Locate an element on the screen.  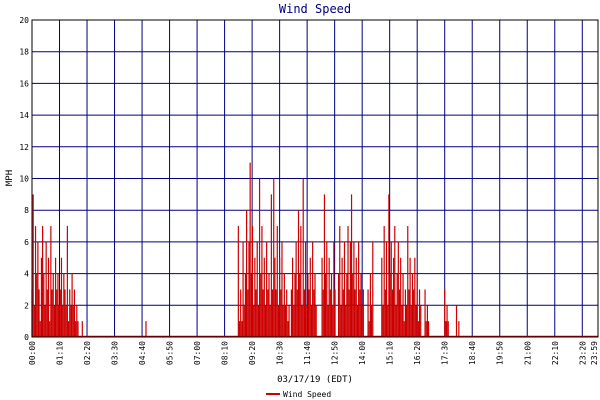
y-tick-label: 8 is located at coordinates (26, 210).